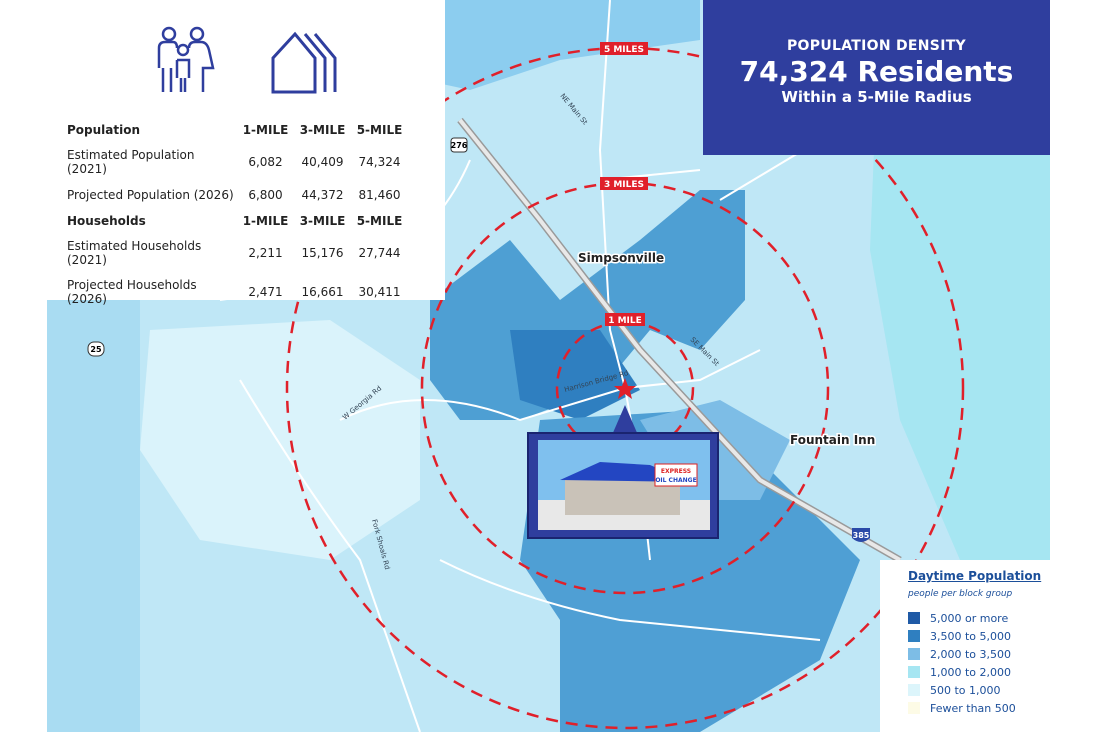  What do you see at coordinates (675, 480) in the screenshot?
I see `svg-text: OIL CHANGE` at bounding box center [675, 480].